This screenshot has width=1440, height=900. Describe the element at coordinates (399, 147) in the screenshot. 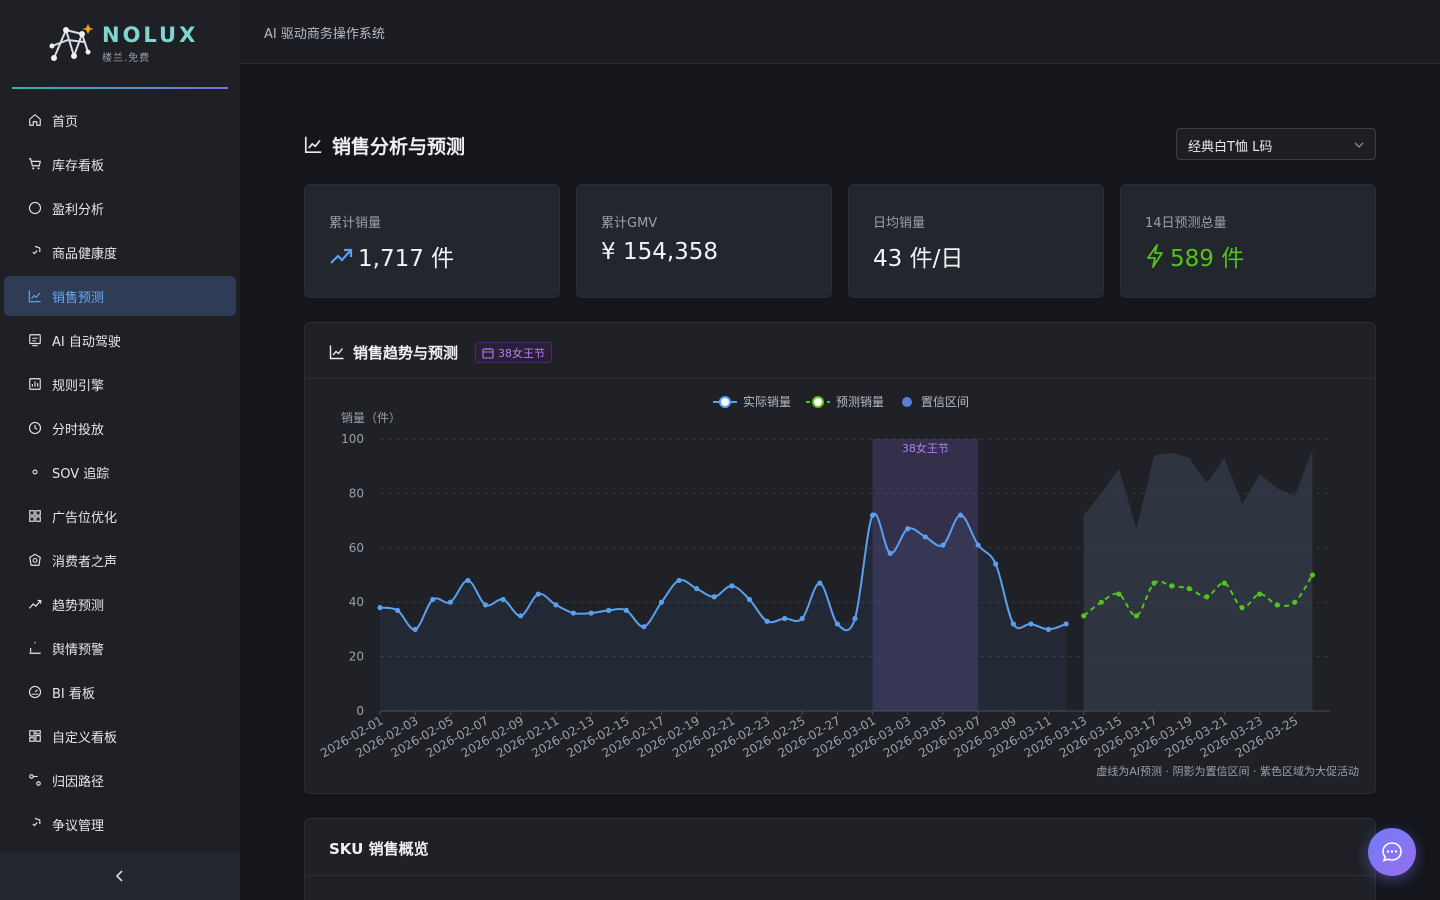

I see `page-title: 销售分析与预测` at that location.